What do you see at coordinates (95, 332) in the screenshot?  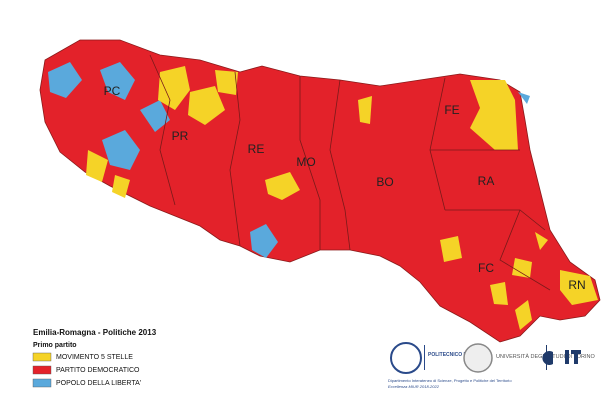 I see `legend-title: Emilia-Romagna - Politiche 2013` at bounding box center [95, 332].